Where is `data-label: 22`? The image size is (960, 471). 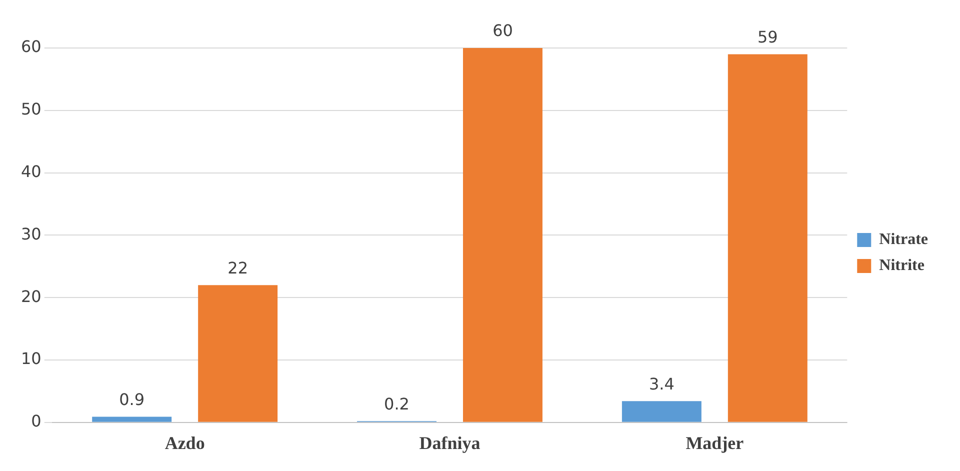 data-label: 22 is located at coordinates (238, 268).